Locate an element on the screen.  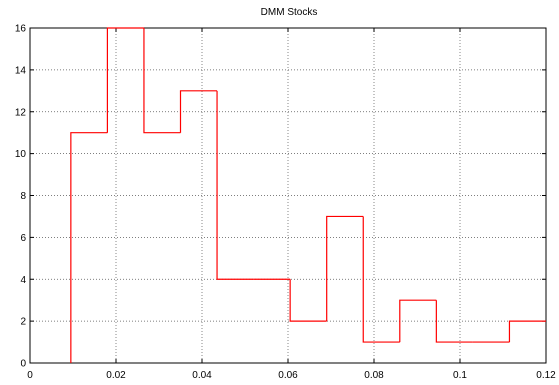
y-tick-label: 16 is located at coordinates (21, 29).